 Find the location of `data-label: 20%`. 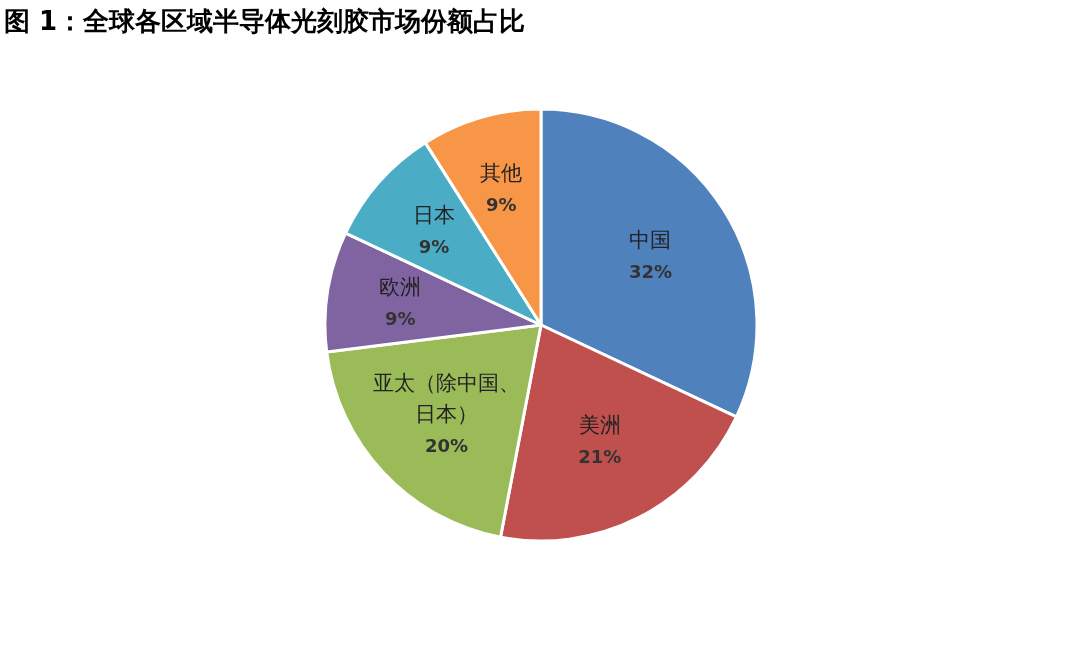

data-label: 20% is located at coordinates (446, 445).